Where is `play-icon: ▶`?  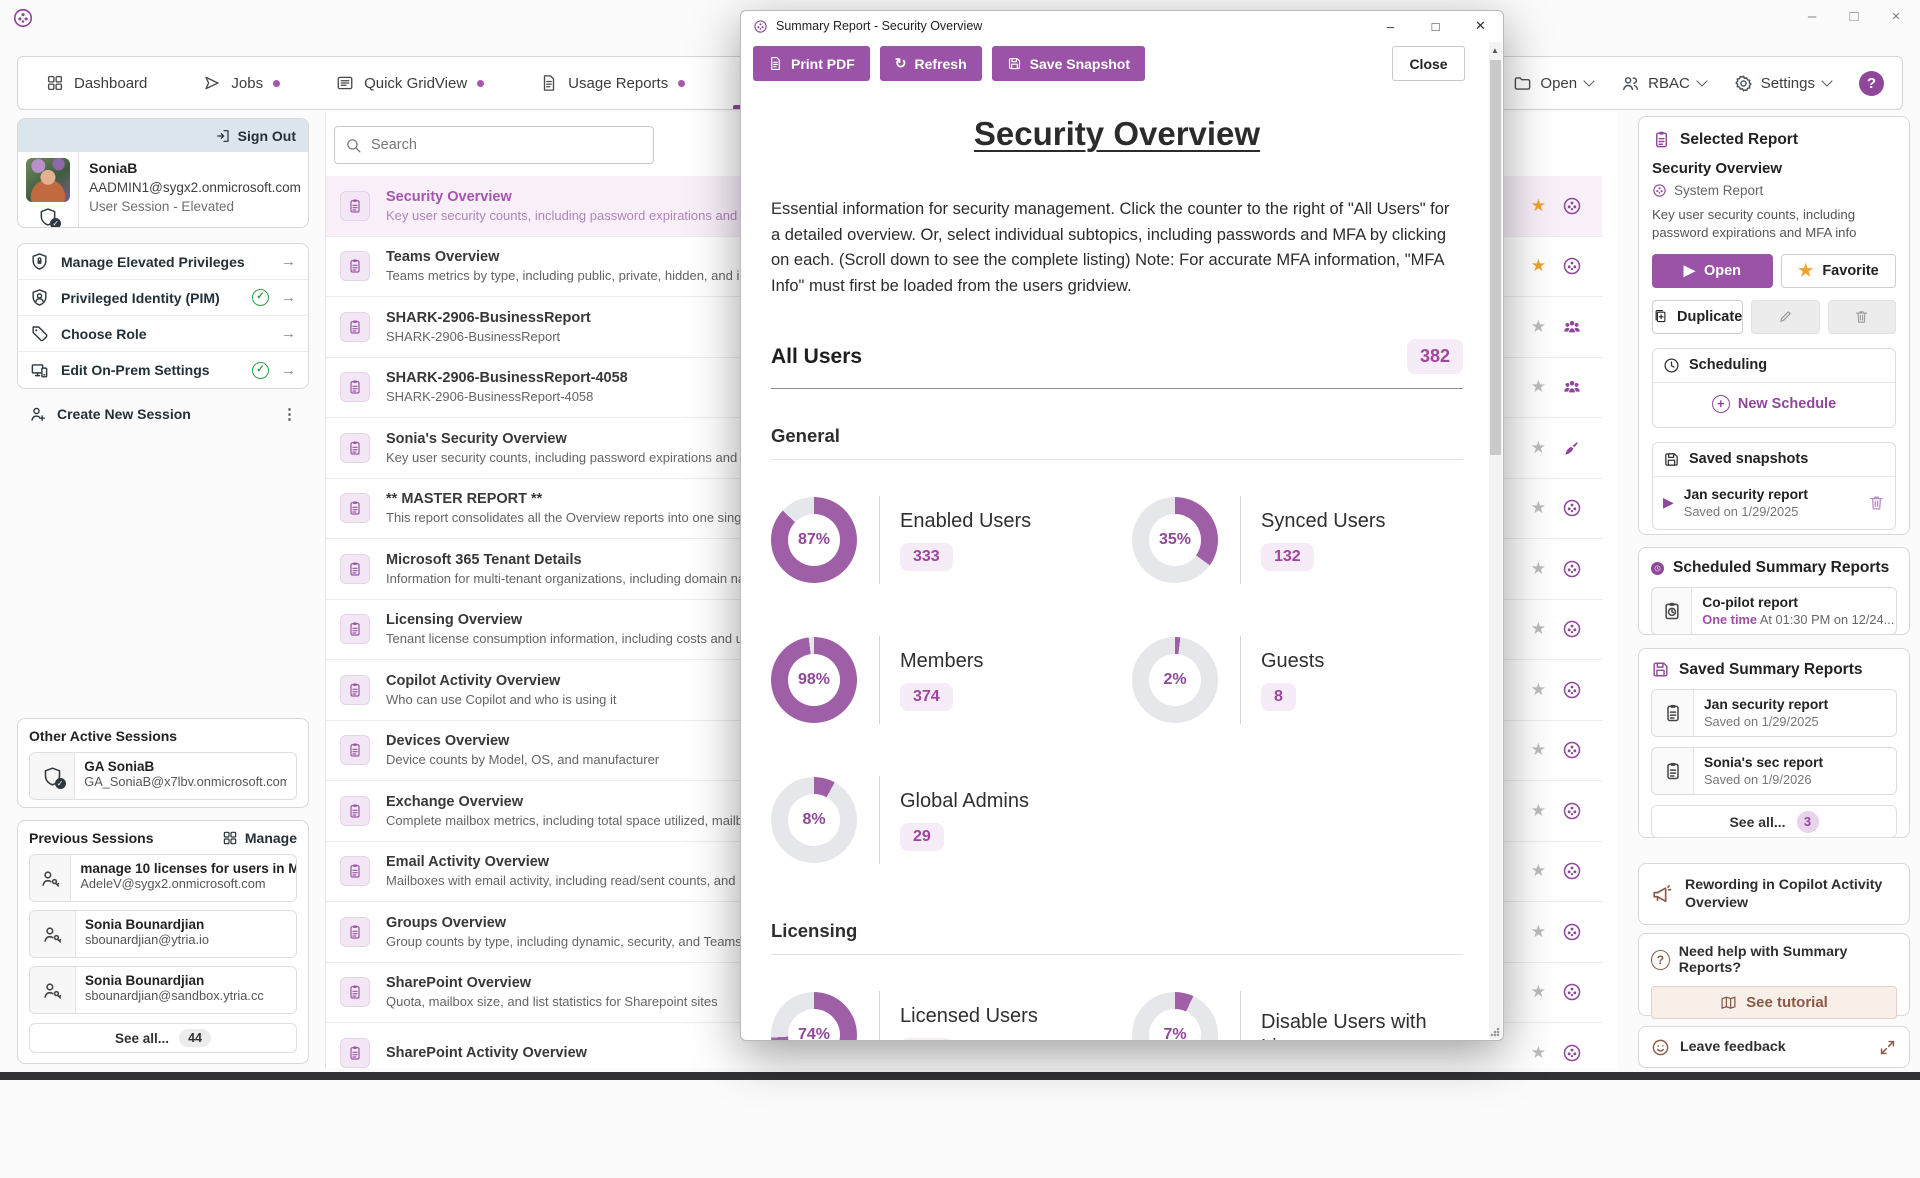 play-icon: ▶ is located at coordinates (1668, 502).